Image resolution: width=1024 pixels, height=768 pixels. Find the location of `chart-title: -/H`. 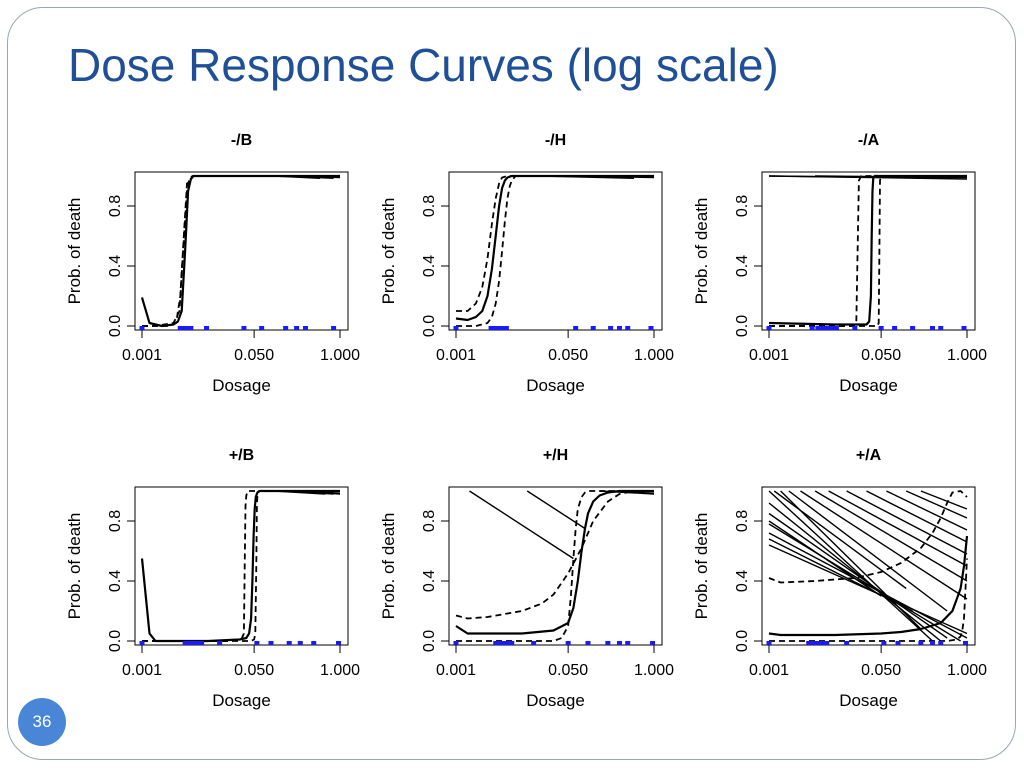

chart-title: -/H is located at coordinates (555, 140).